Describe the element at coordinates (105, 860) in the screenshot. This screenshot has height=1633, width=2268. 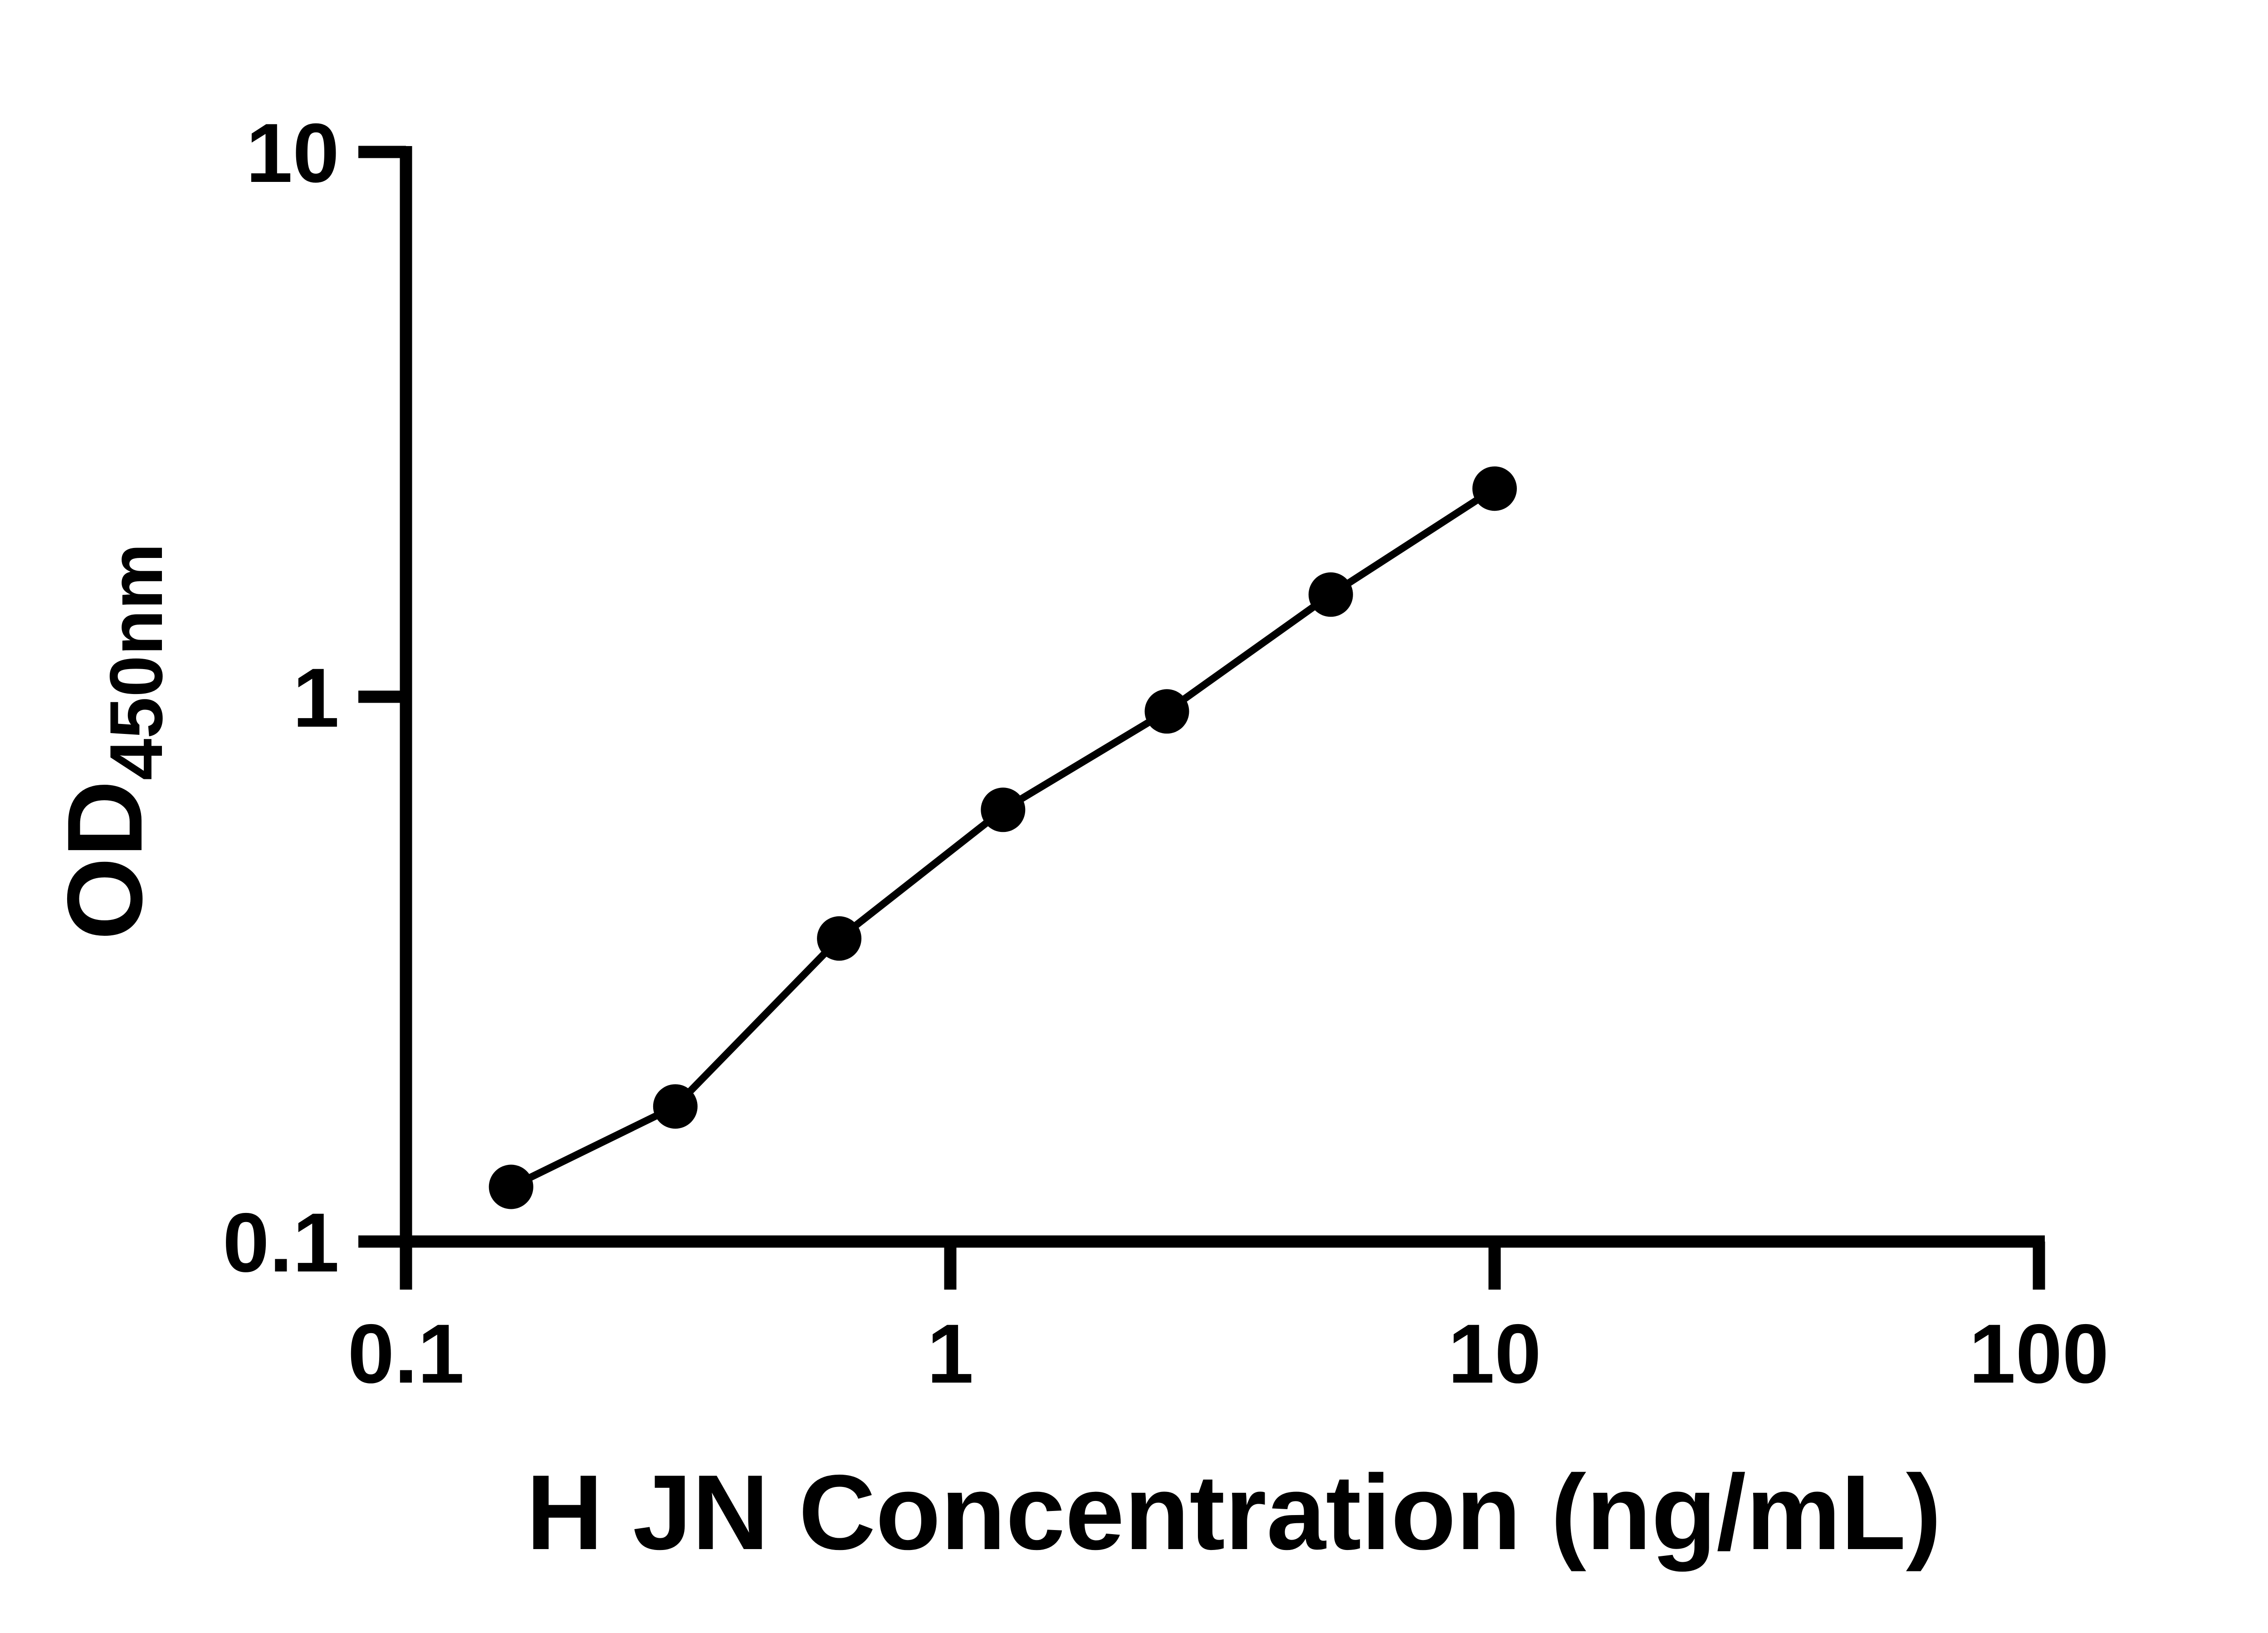
I see `y-axis-title-main: OD` at that location.